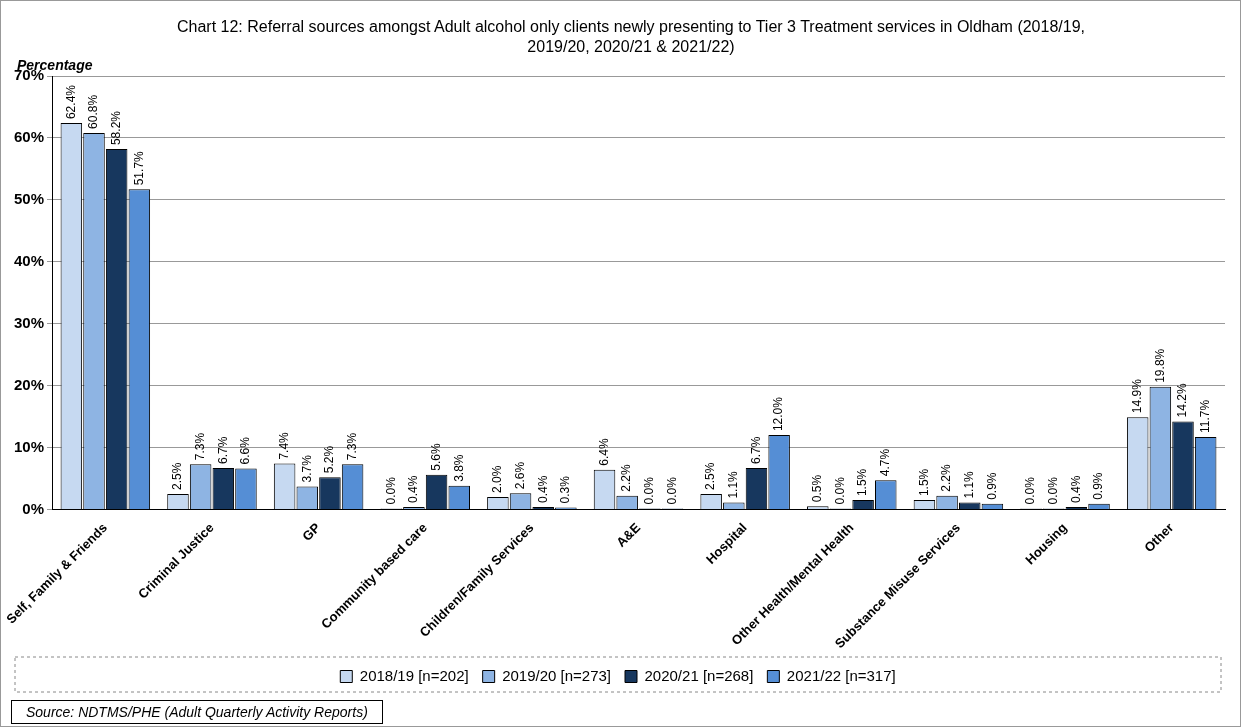 This screenshot has width=1241, height=727. Describe the element at coordinates (497, 479) in the screenshot. I see `data-label: 2.0%` at that location.